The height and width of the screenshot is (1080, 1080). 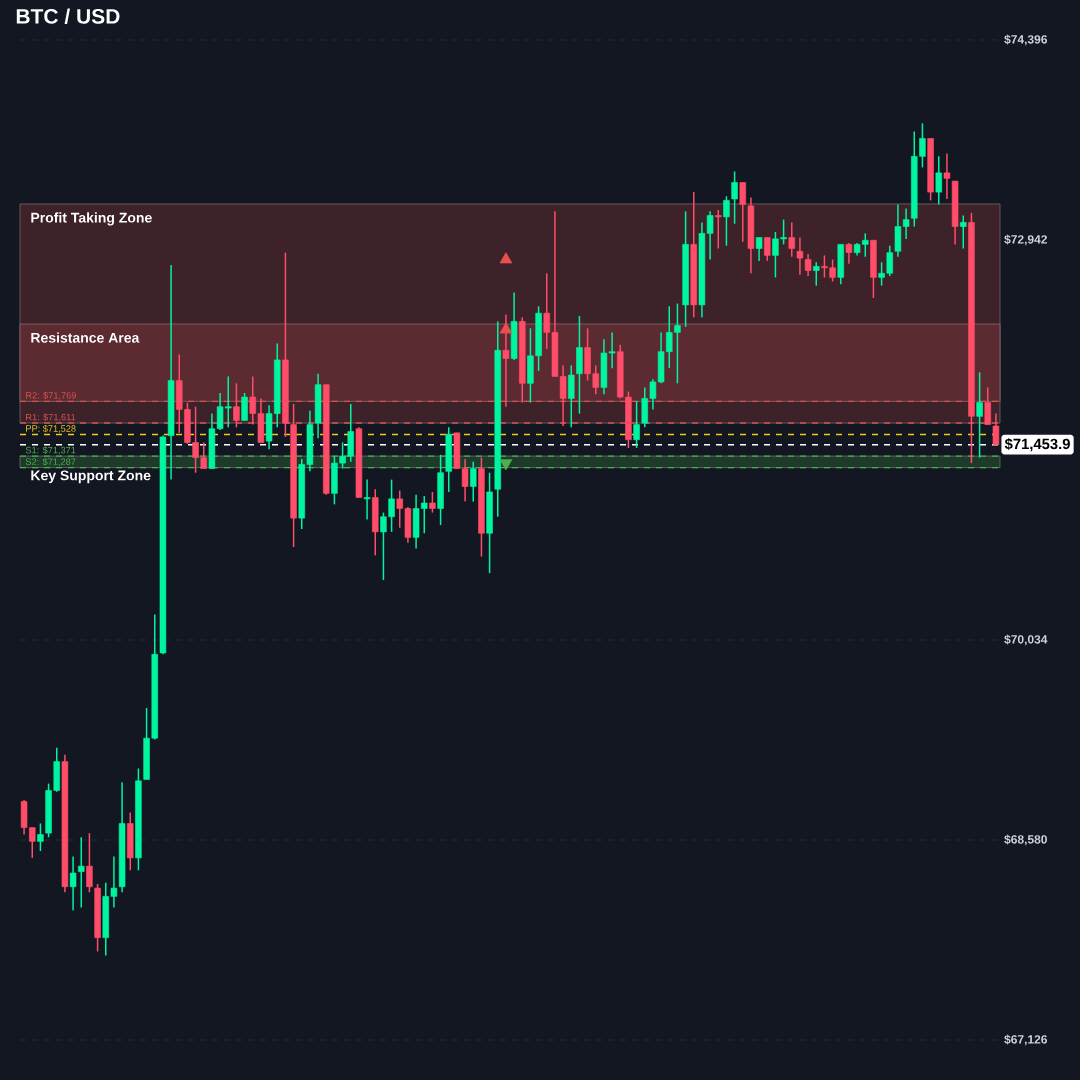 I want to click on y-tick-label: $68,580, so click(x=1025, y=840).